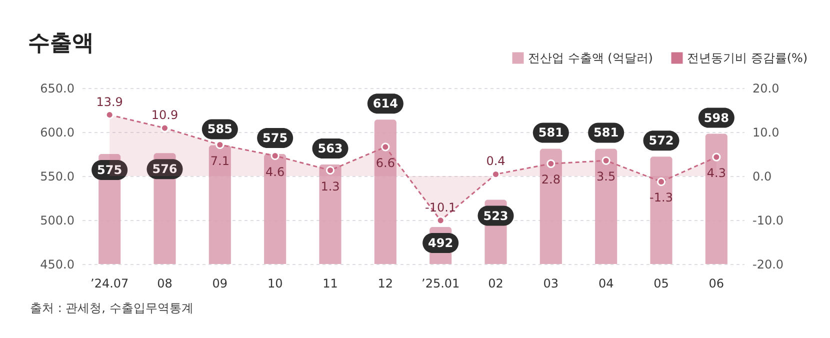 The image size is (830, 338). Describe the element at coordinates (330, 283) in the screenshot. I see `x-tick-label: 11` at that location.